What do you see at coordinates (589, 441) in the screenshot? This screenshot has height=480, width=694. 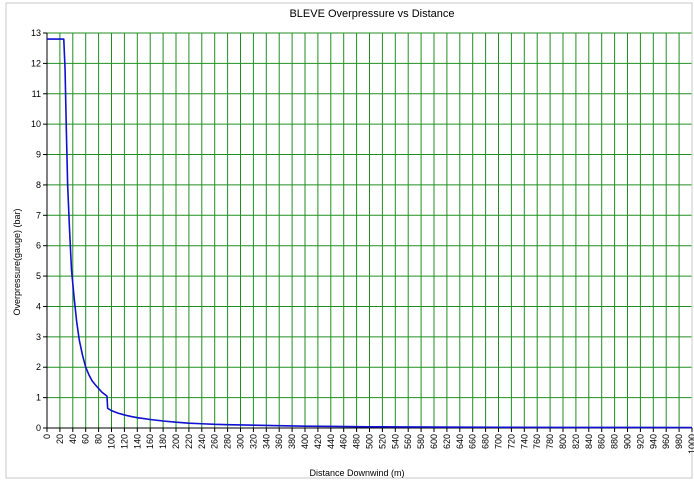 I see `x-tick-label: 840` at bounding box center [589, 441].